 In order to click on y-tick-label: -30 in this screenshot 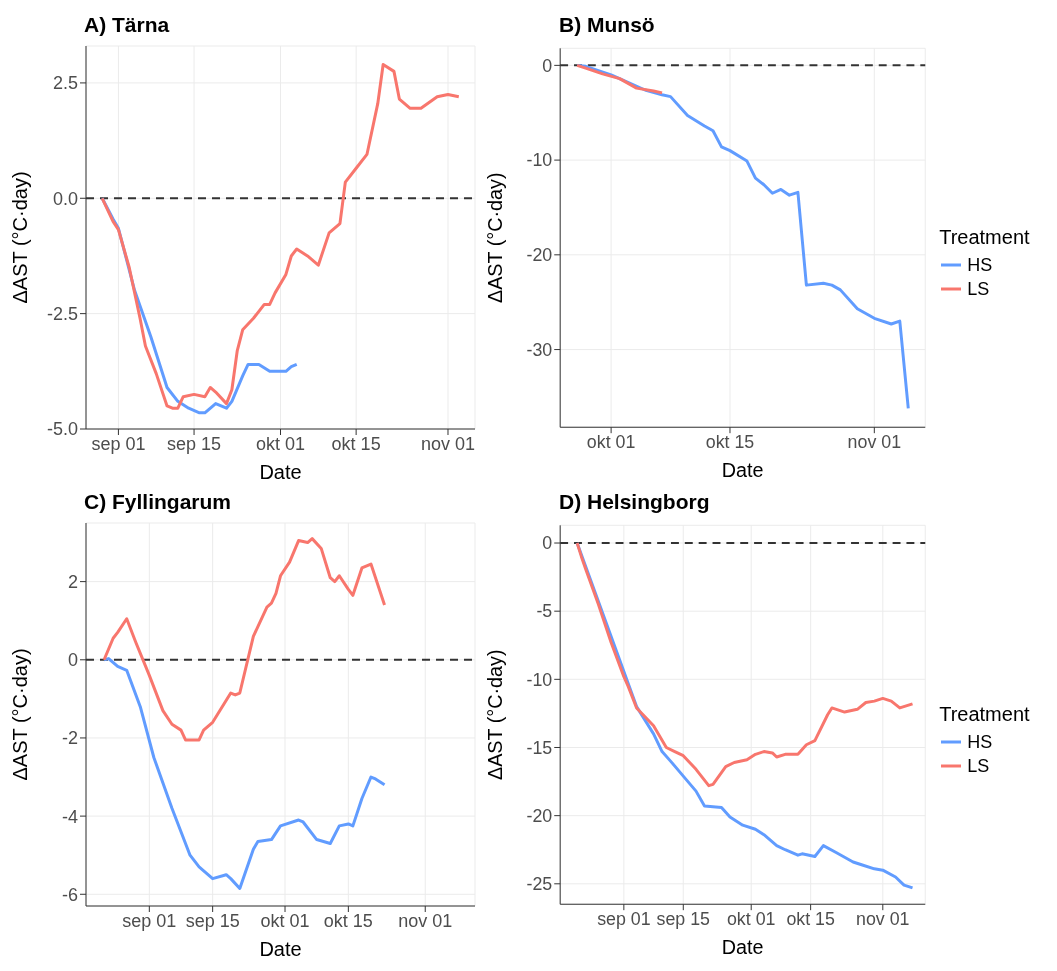, I will do `click(539, 349)`.